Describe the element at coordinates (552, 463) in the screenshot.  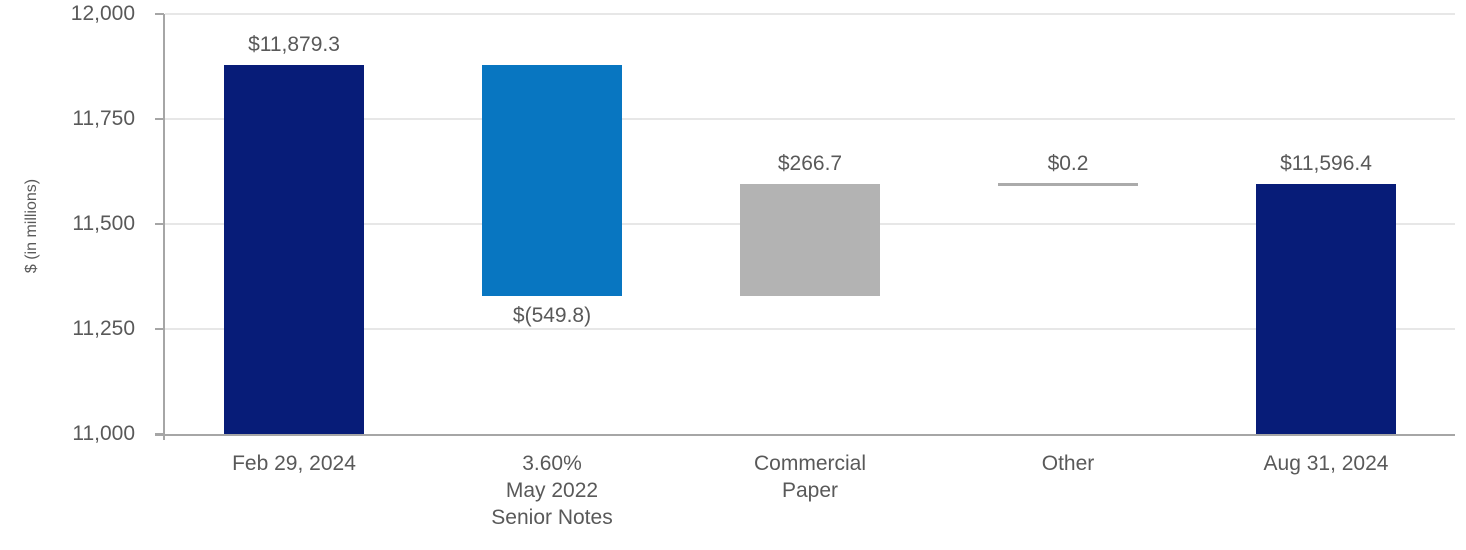
I see `x-axis-label-line: 3.60%` at that location.